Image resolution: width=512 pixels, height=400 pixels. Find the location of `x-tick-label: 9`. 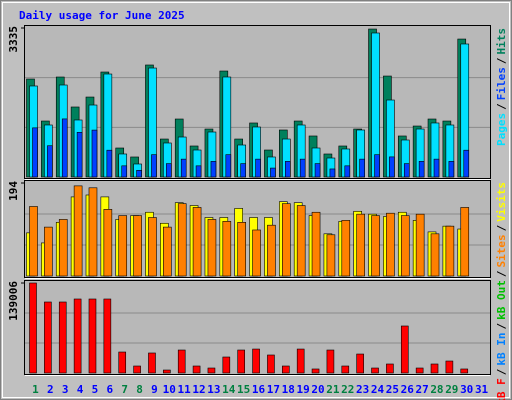

x-tick-label: 9 is located at coordinates (154, 389).